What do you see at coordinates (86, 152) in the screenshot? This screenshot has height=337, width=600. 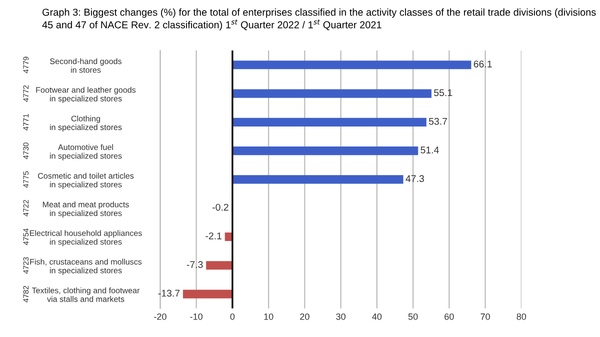 I see `y-tick-label: Automotive fuel in specialized stores` at bounding box center [86, 152].